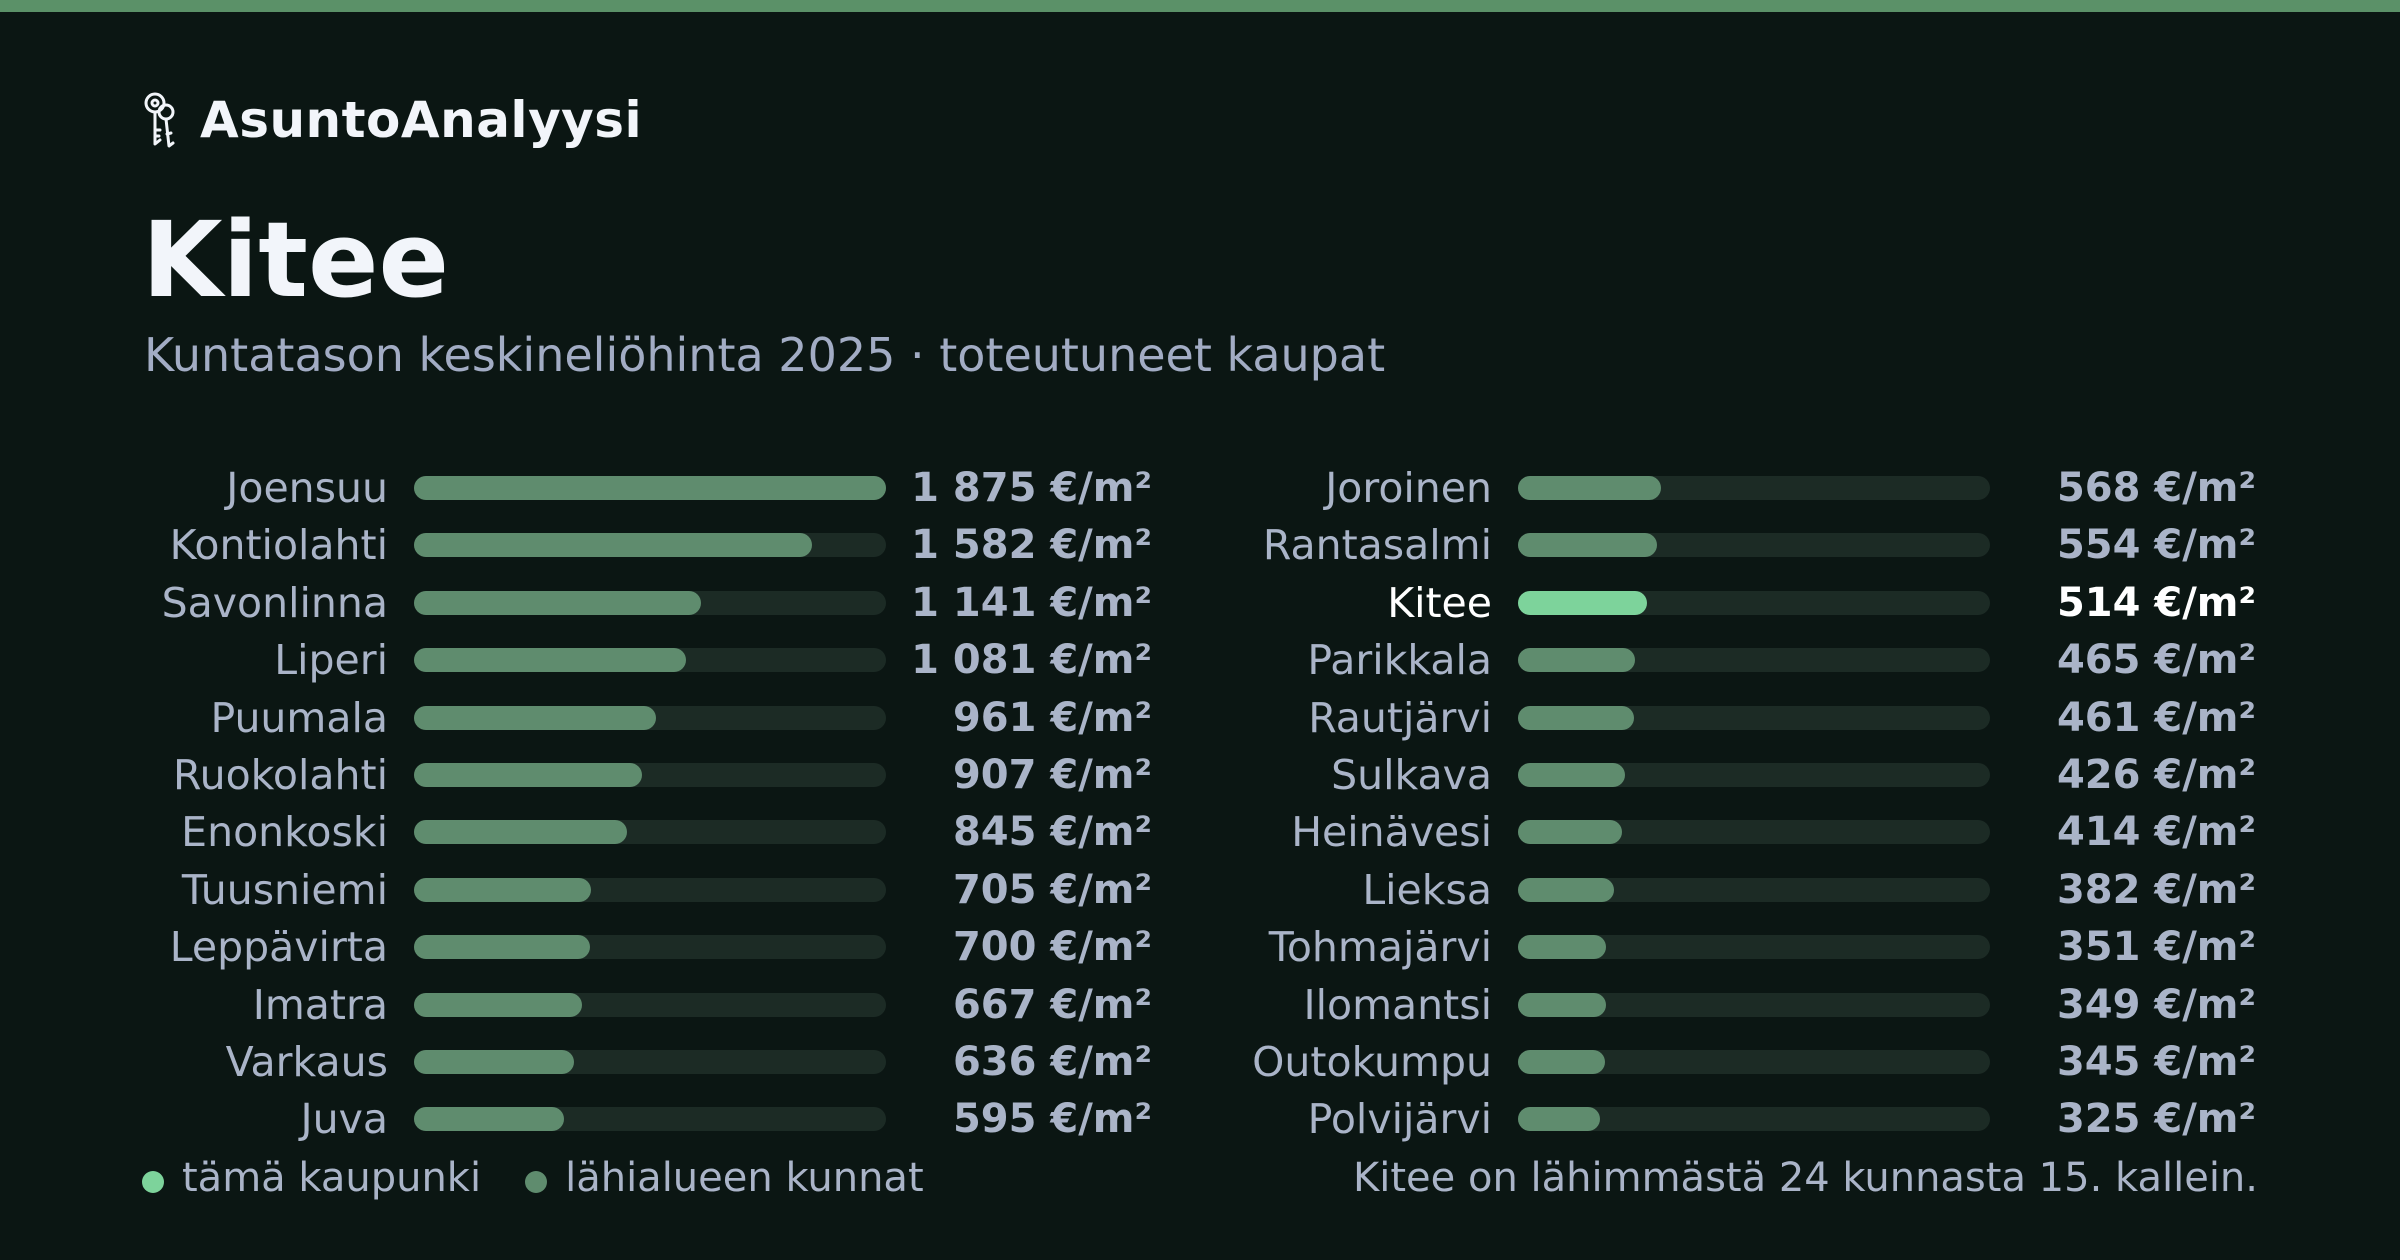  I want to click on bar-value-label: 461 €/m², so click(2156, 717).